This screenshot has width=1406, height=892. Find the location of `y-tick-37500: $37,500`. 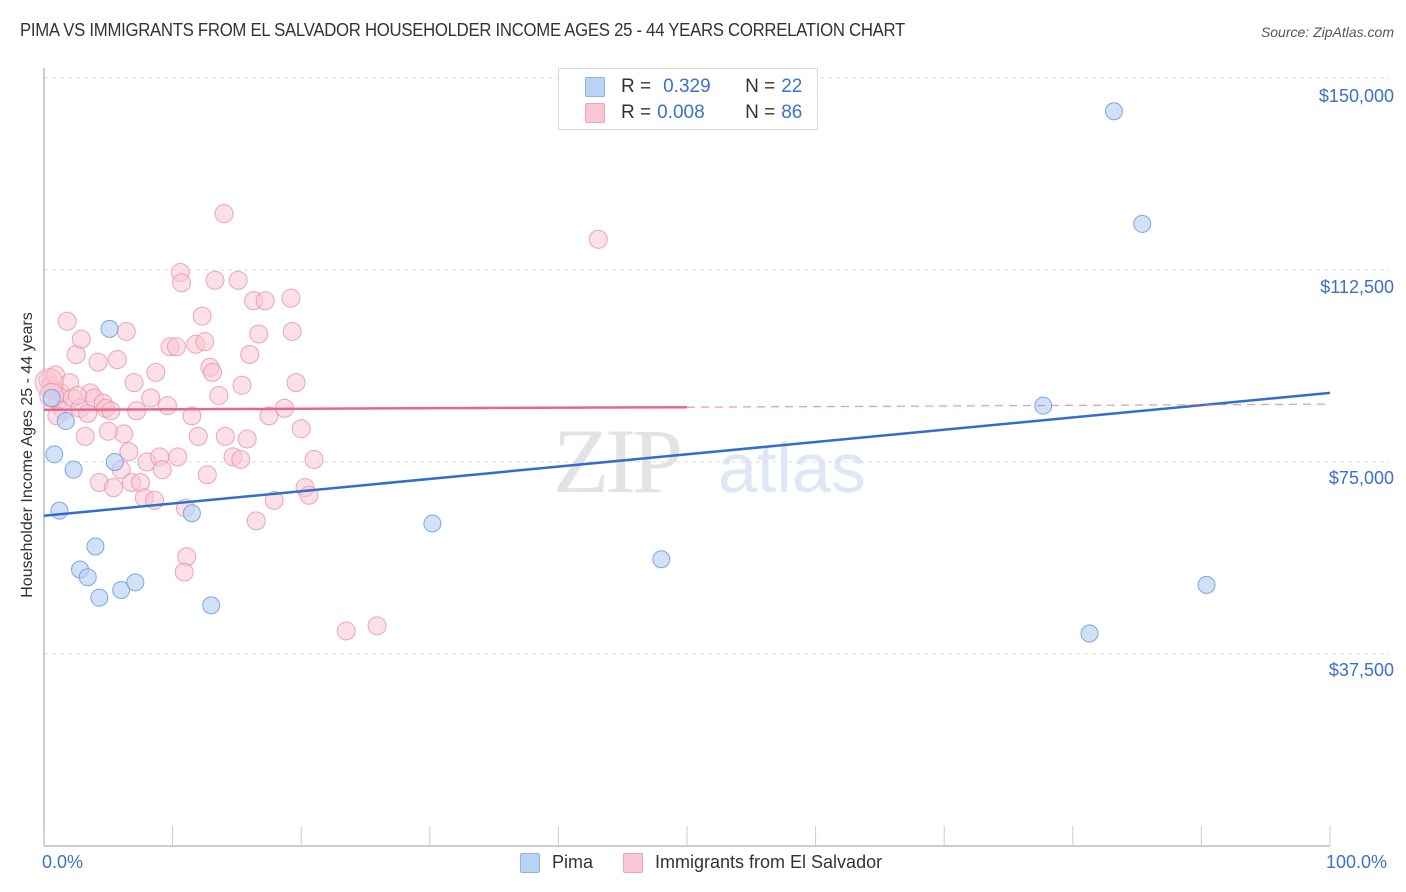

y-tick-37500: $37,500 is located at coordinates (1361, 670).